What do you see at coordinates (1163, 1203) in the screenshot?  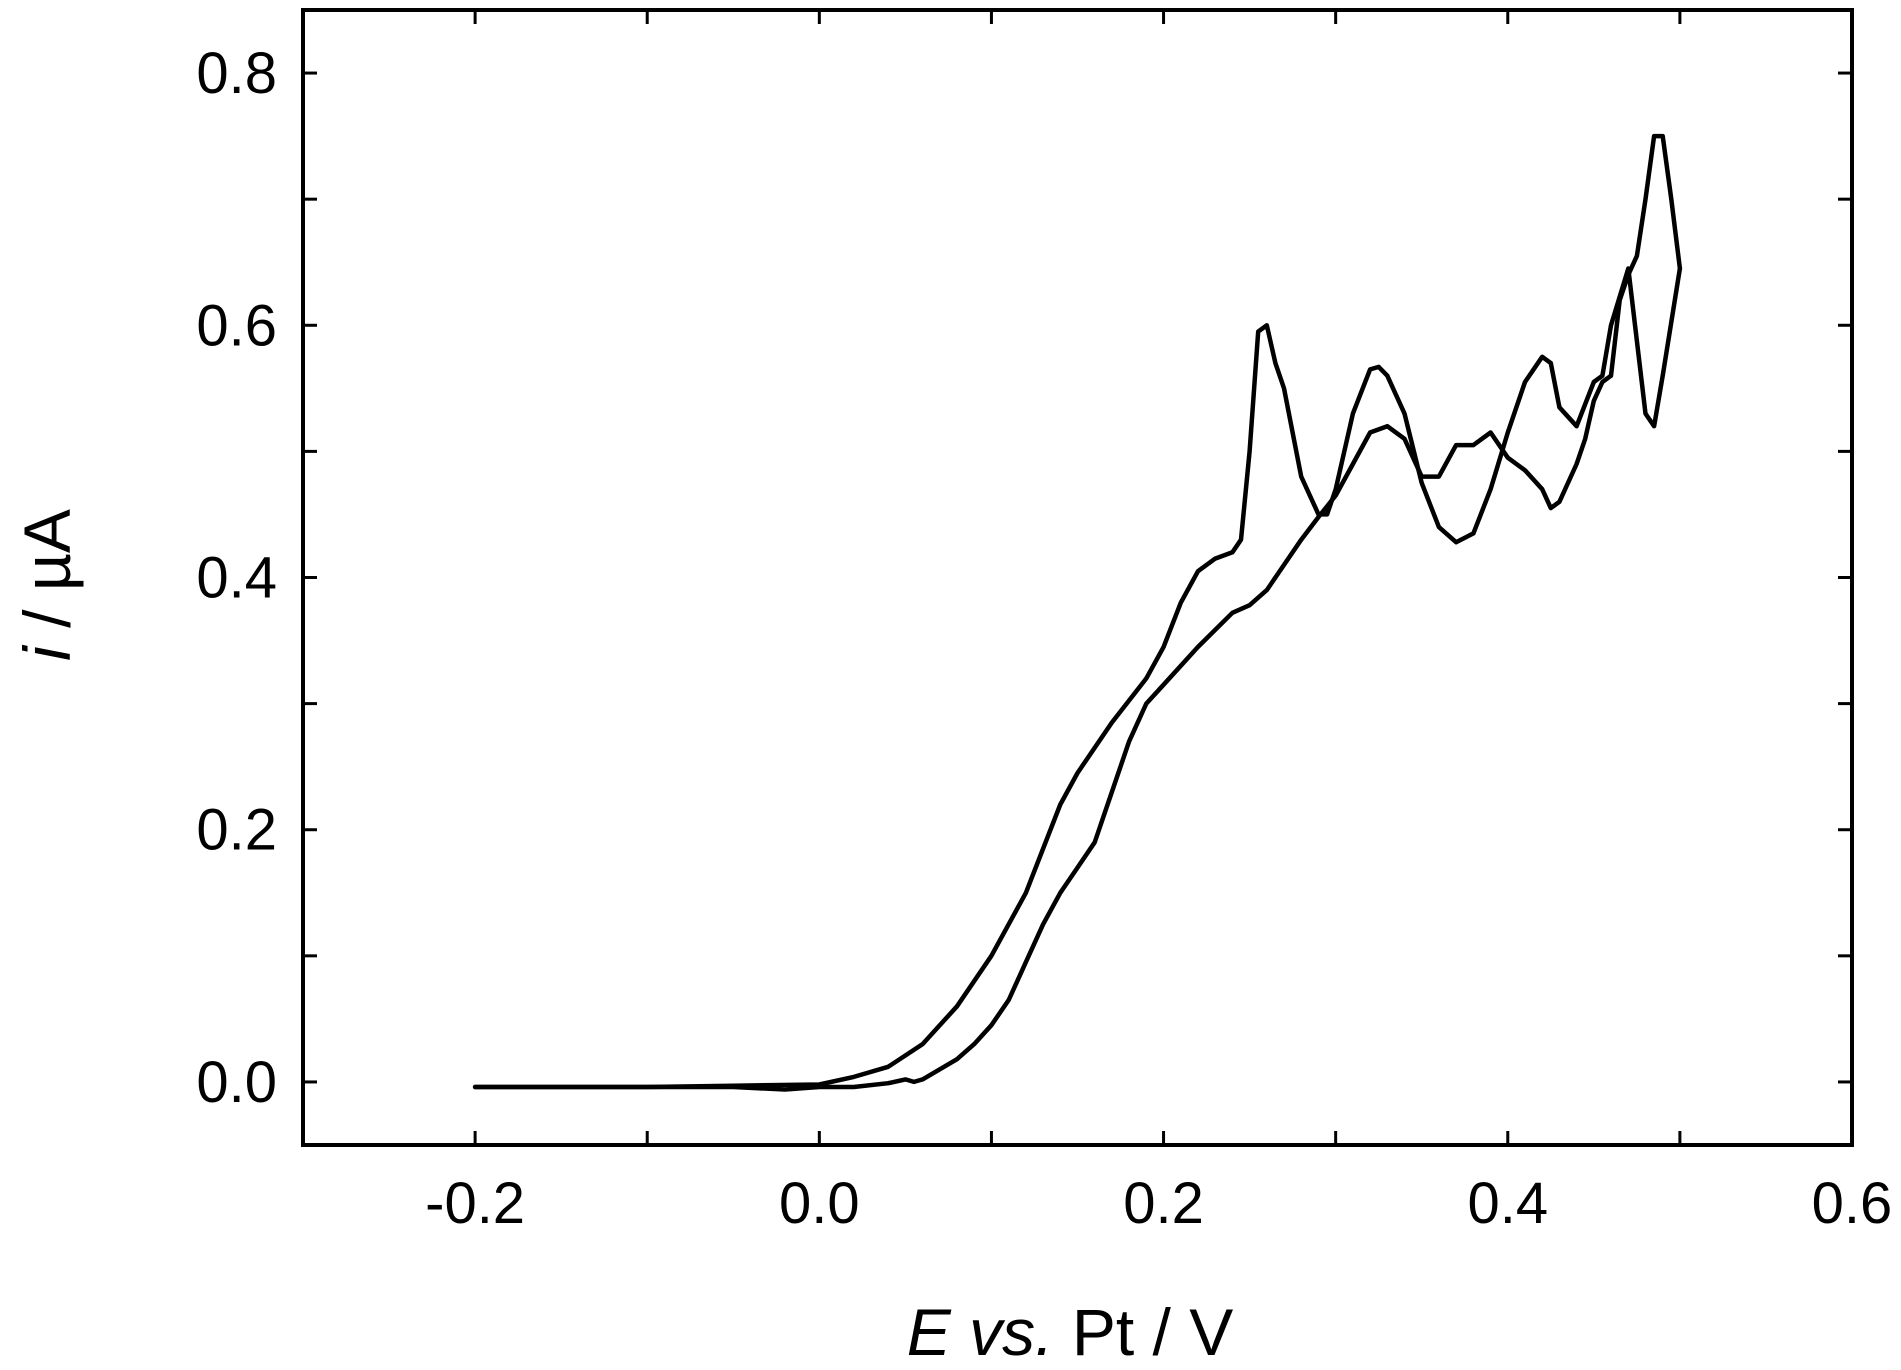 I see `x-tick-label: 0.2` at bounding box center [1163, 1203].